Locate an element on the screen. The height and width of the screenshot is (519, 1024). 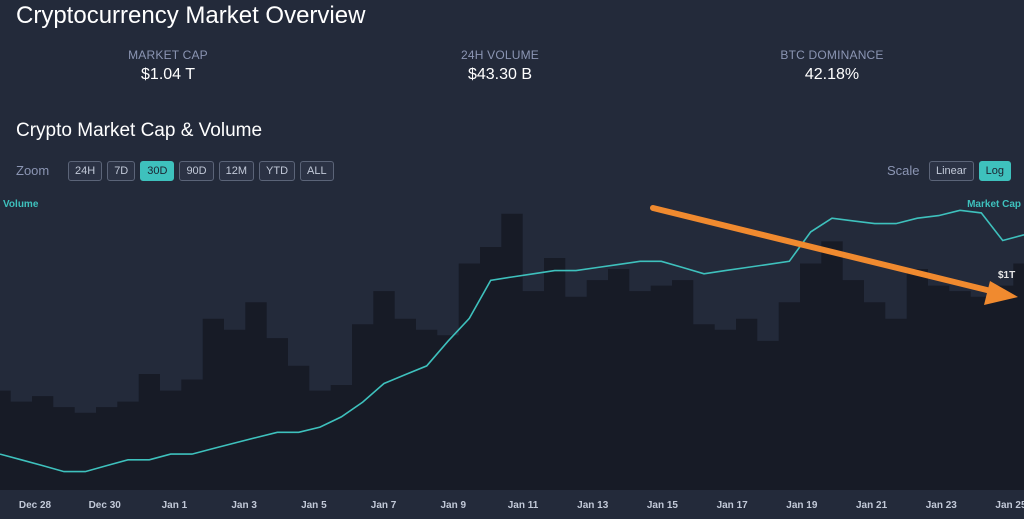
scale-linear-button: Linear is located at coordinates (951, 171).